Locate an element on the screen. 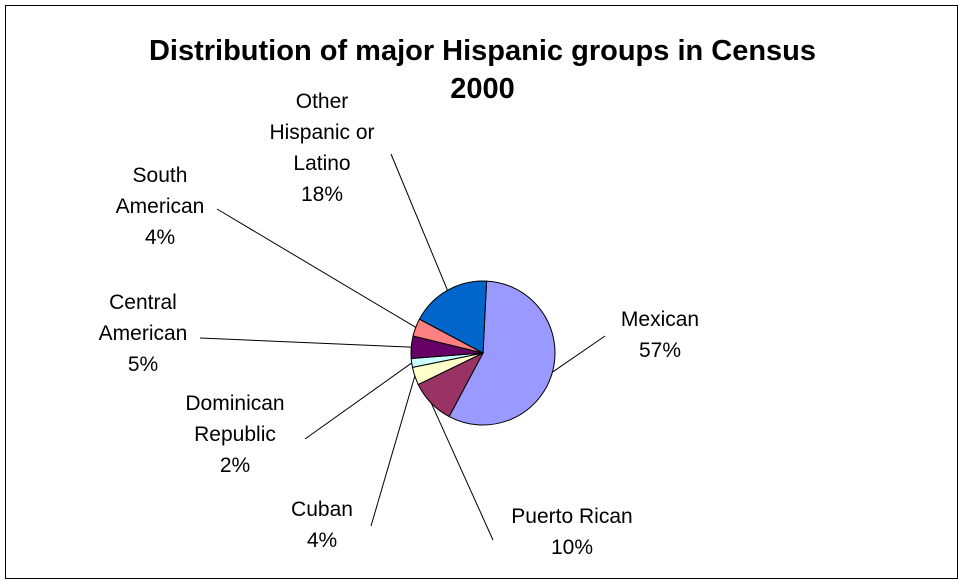  leader-line-mexican is located at coordinates (579, 354).